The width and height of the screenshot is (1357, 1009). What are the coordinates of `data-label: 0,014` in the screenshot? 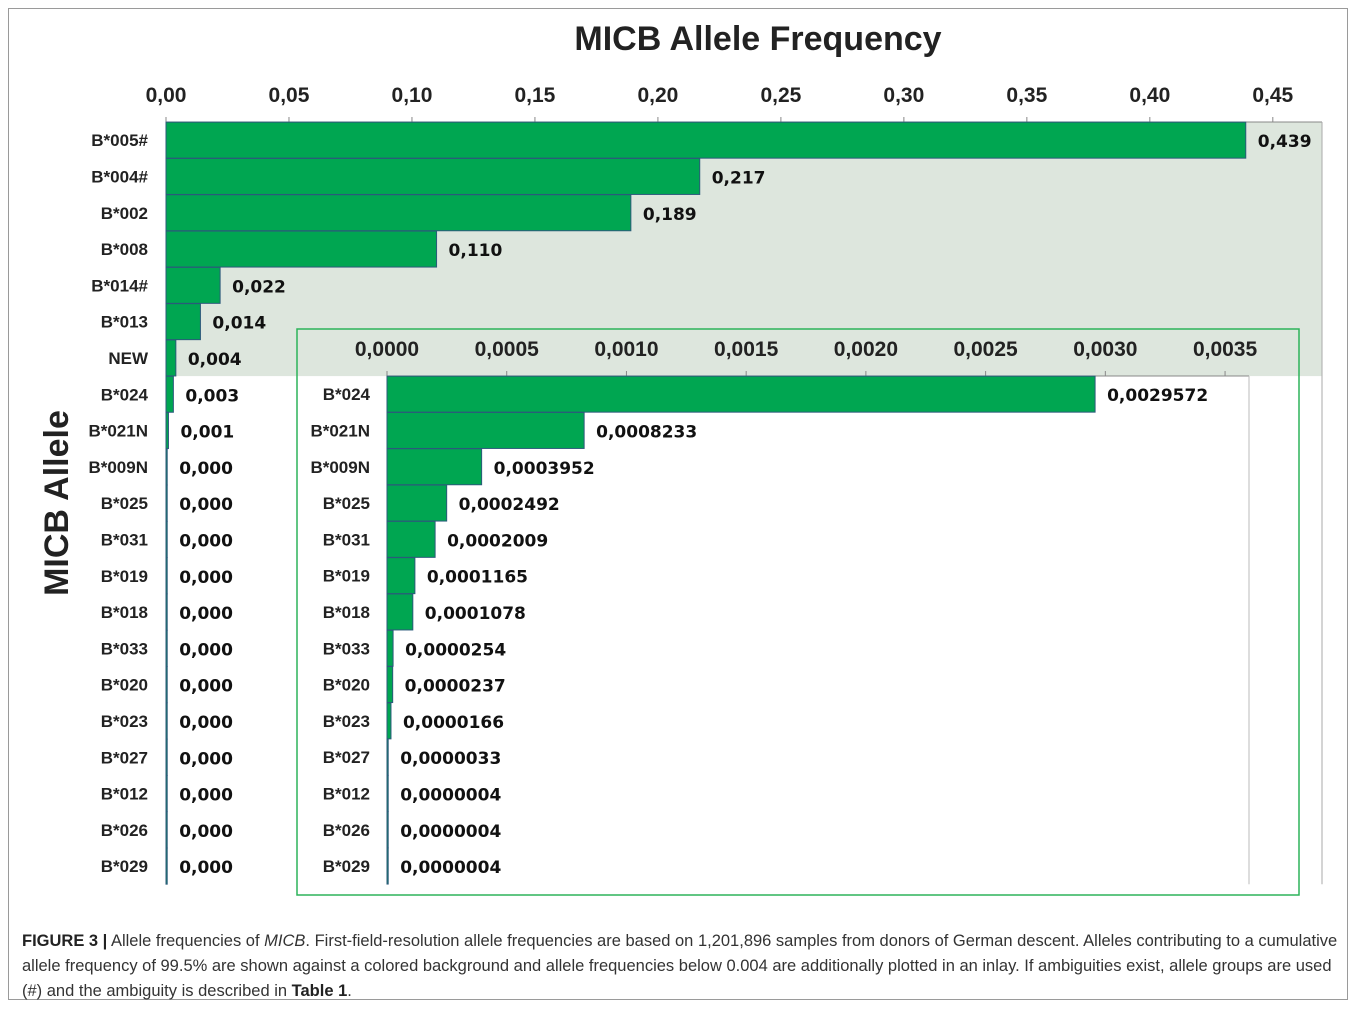 It's located at (239, 324).